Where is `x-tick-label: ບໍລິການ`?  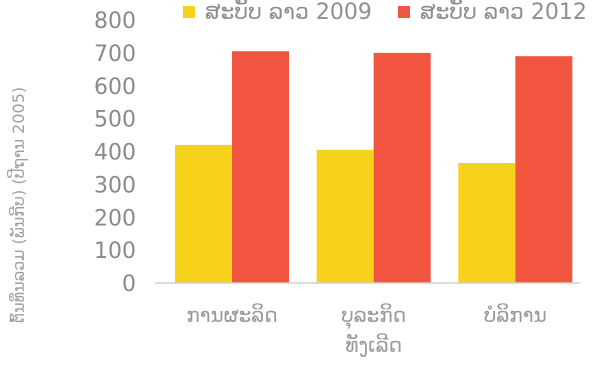
x-tick-label: ບໍລິການ is located at coordinates (515, 315).